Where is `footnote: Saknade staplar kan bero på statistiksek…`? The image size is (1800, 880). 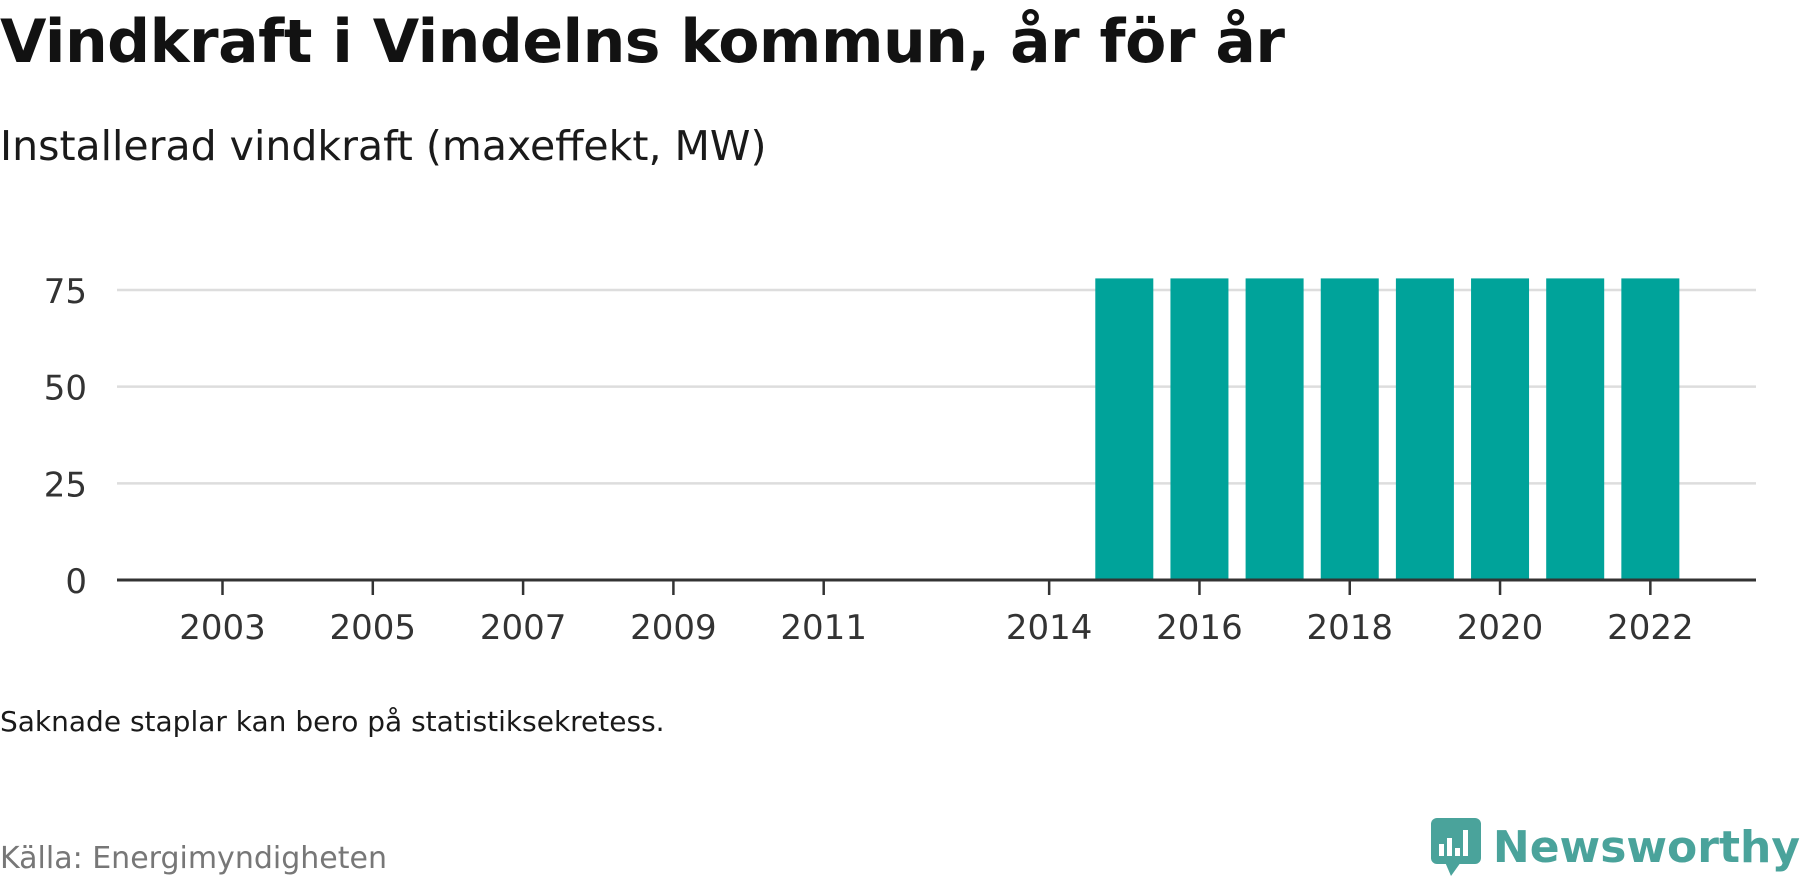 footnote: Saknade staplar kan bero på statistiksek… is located at coordinates (332, 721).